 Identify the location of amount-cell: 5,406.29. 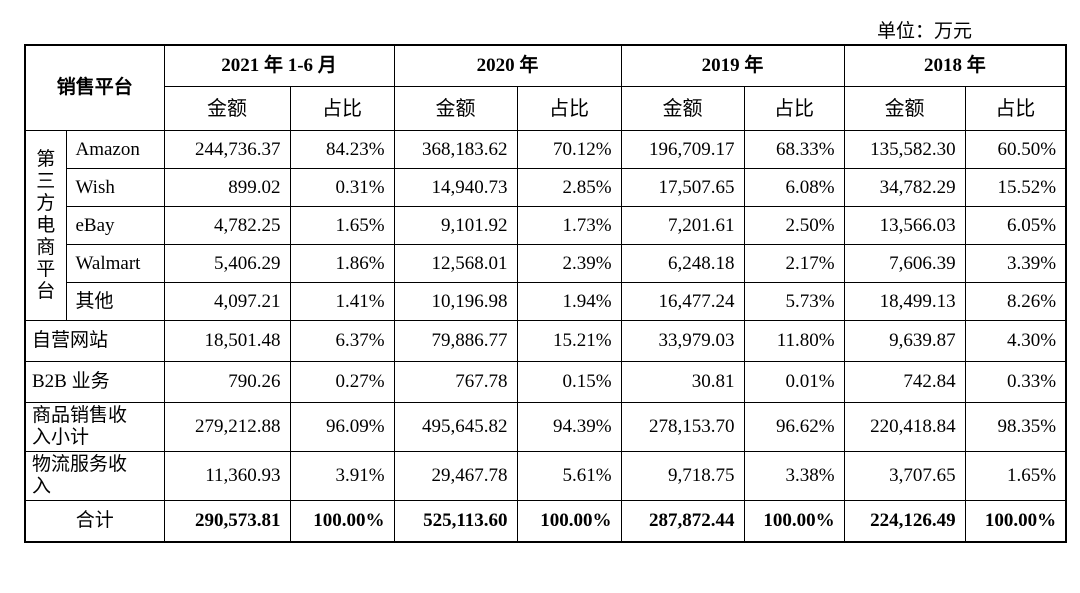
(227, 263).